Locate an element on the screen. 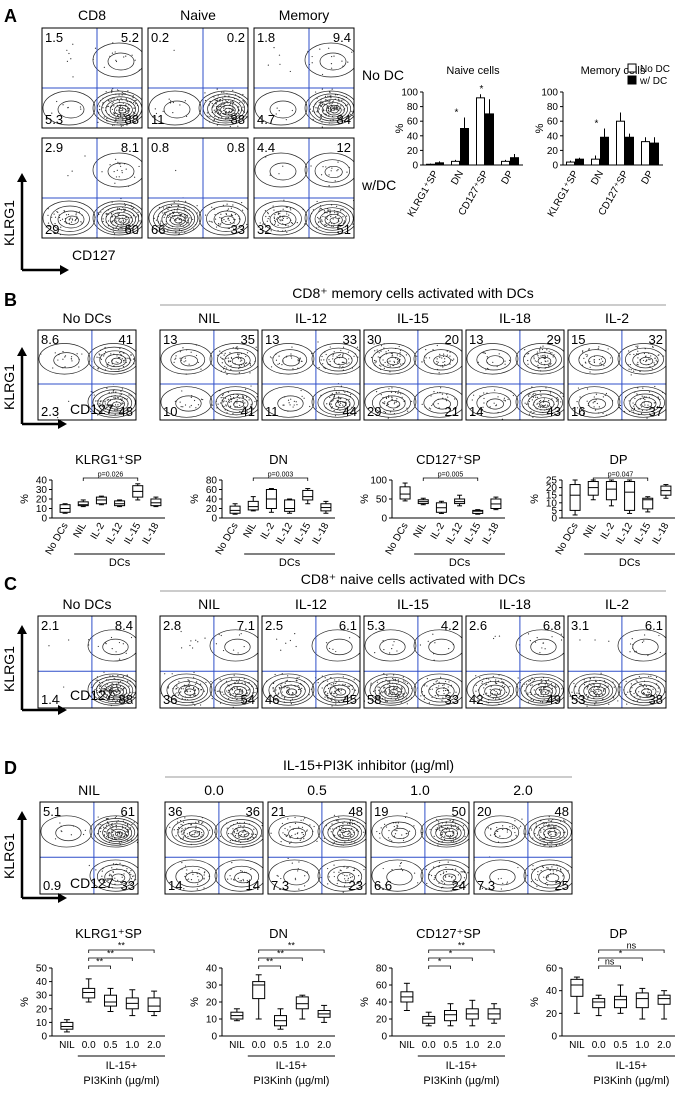  quadrant-value: 32 is located at coordinates (656, 339).